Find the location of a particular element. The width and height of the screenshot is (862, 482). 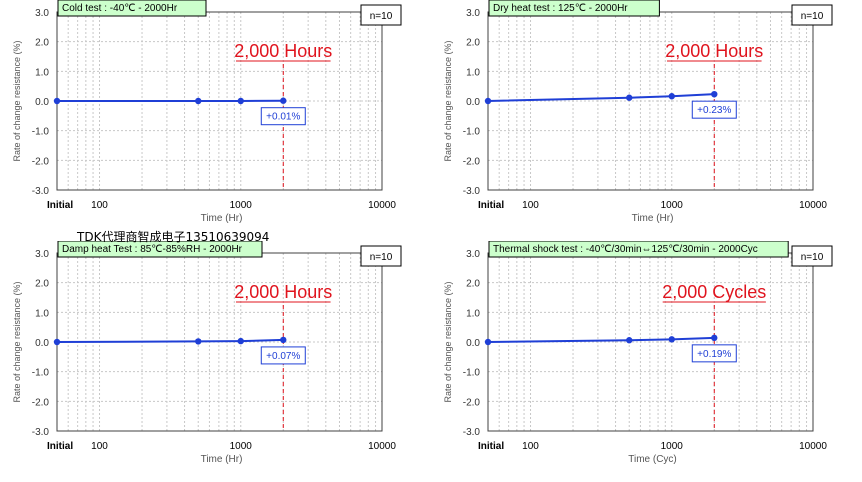

chart-title: Cold test : -40℃ - 2000Hr is located at coordinates (120, 8).